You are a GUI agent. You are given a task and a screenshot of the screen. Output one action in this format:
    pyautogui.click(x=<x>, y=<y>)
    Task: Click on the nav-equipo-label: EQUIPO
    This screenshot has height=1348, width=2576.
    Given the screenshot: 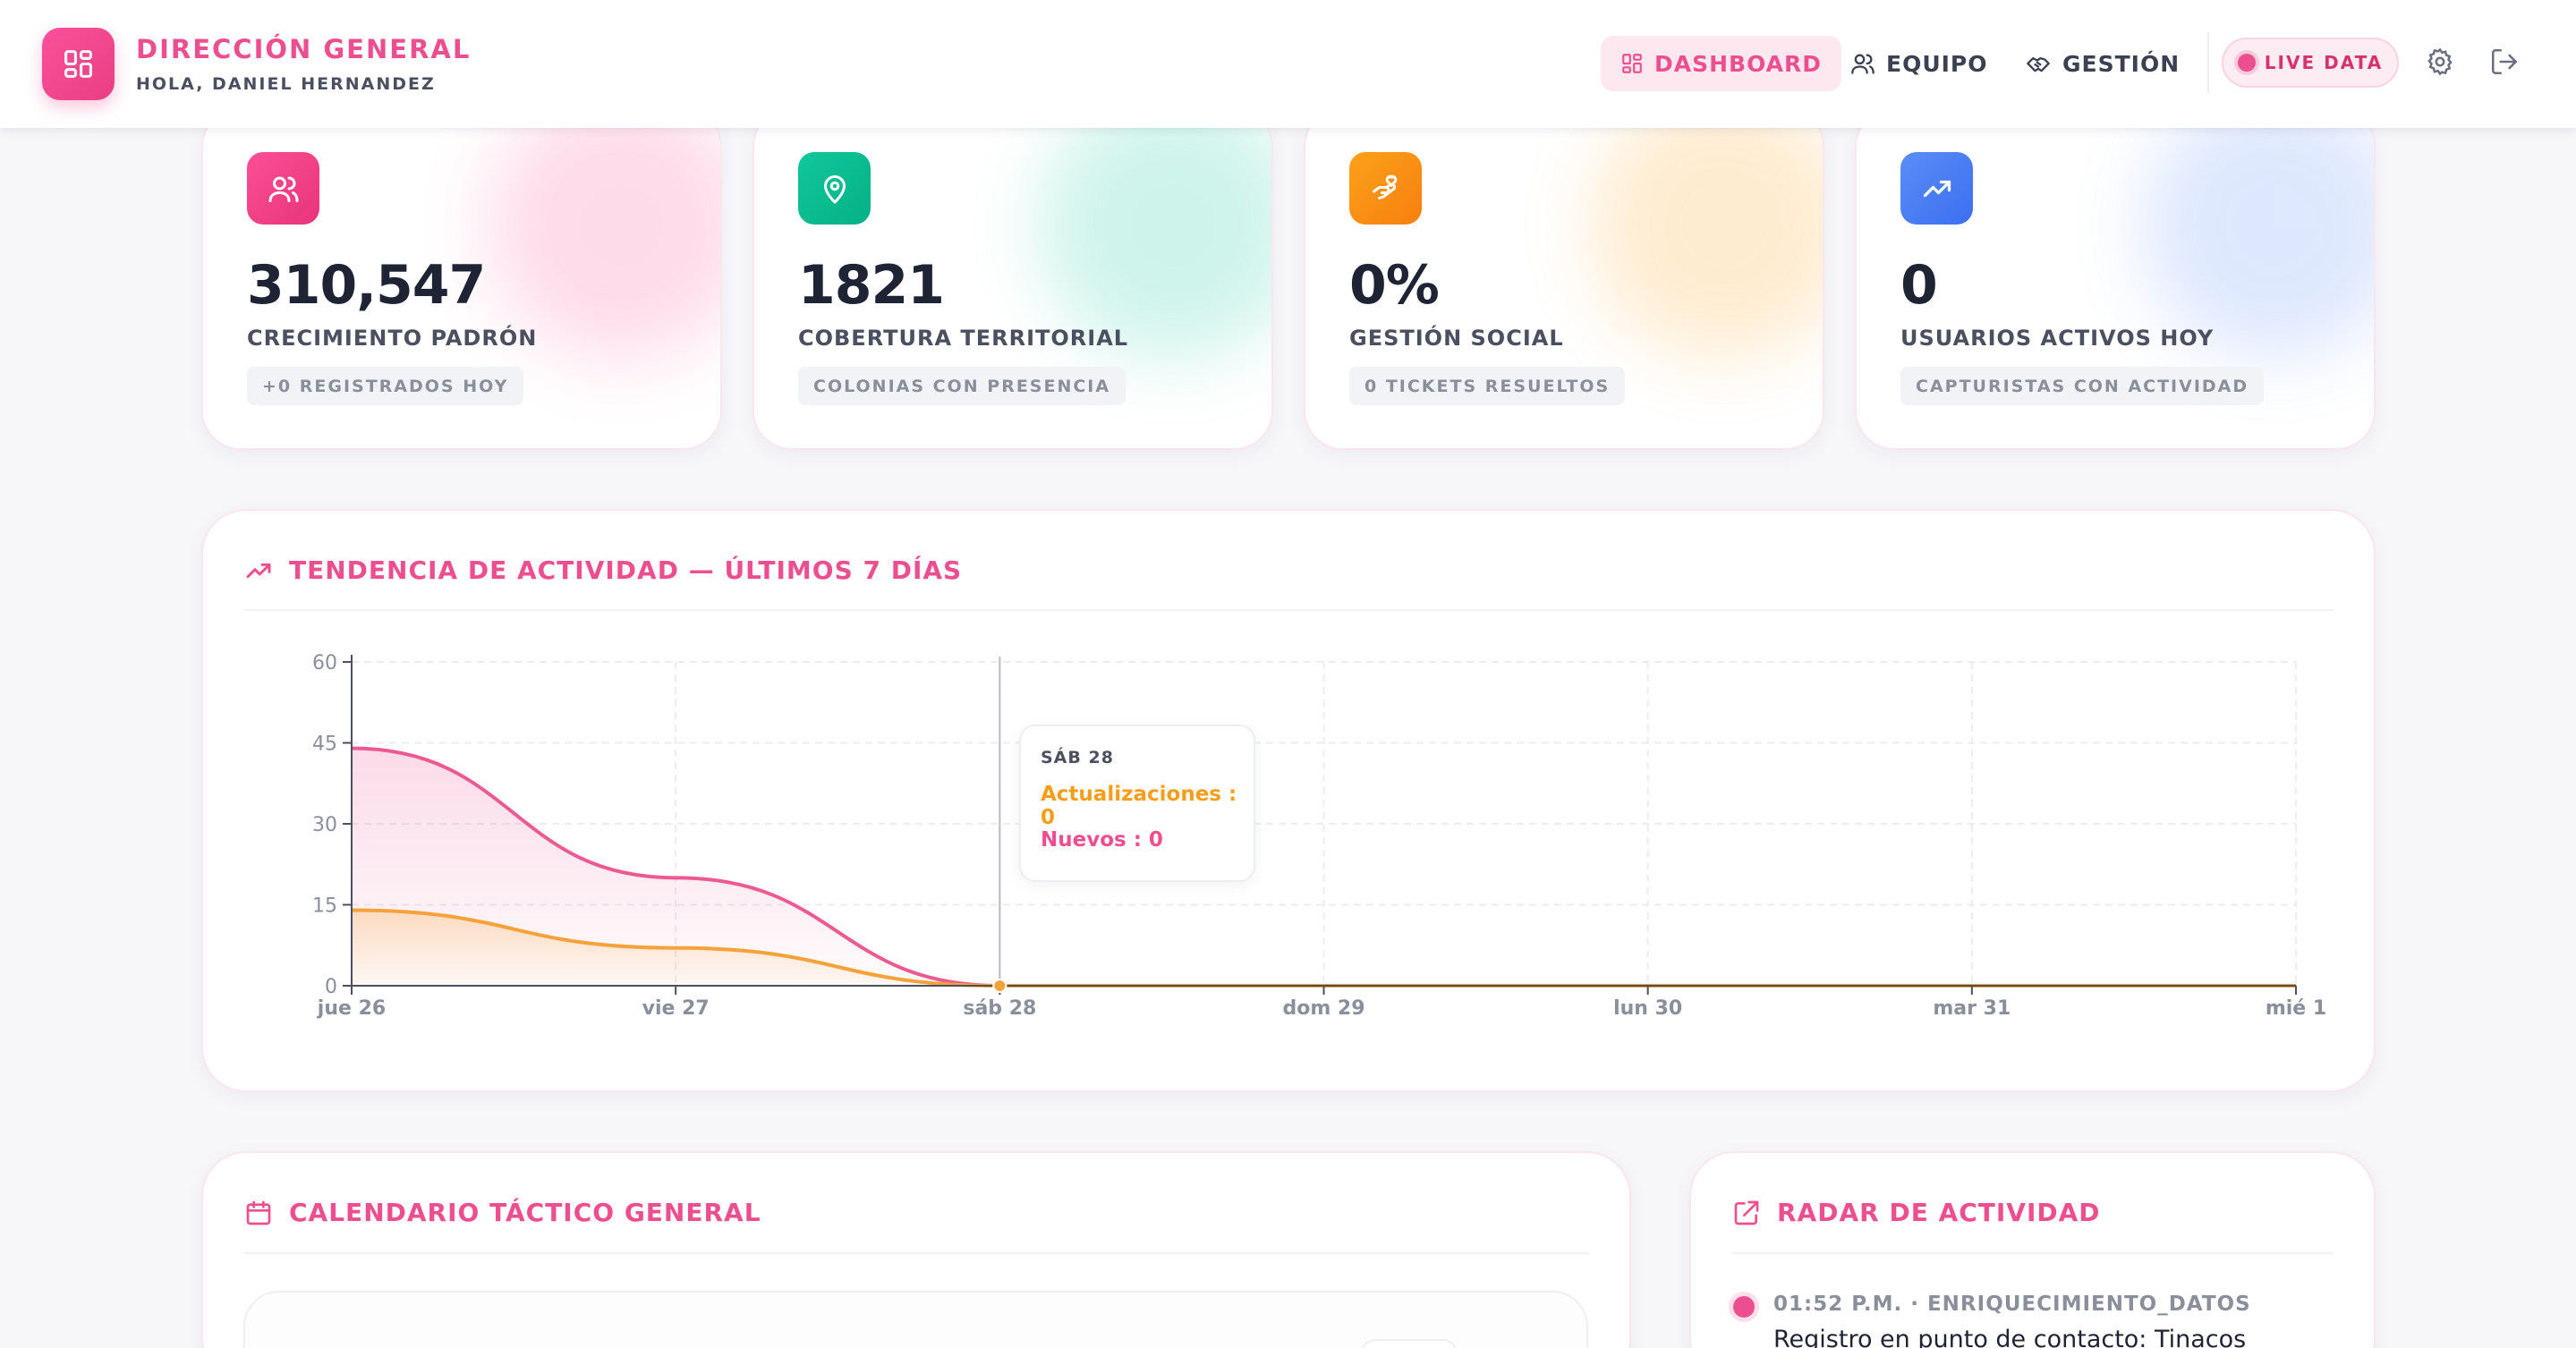 What is the action you would take?
    pyautogui.click(x=1937, y=63)
    